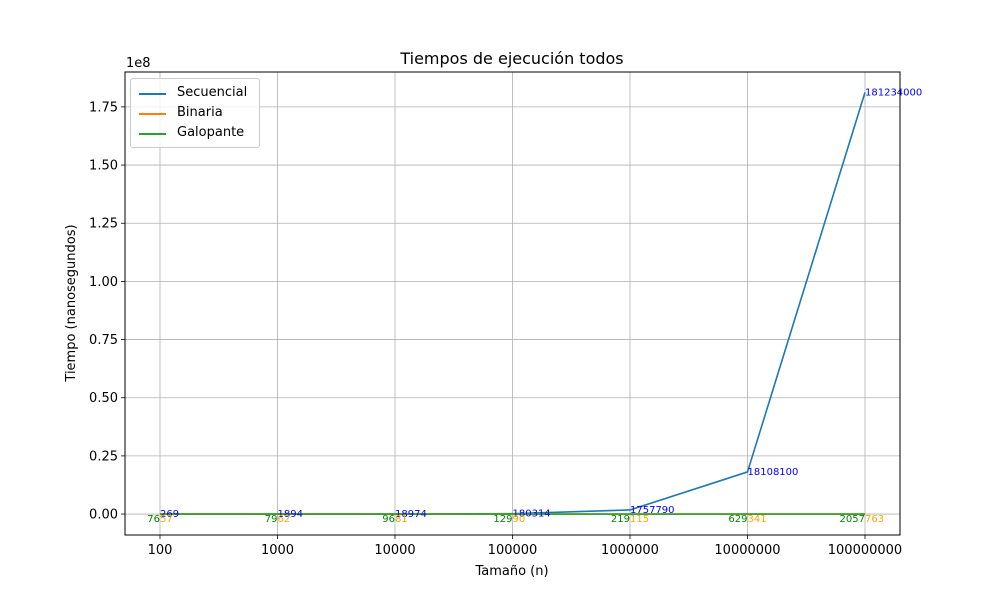 The image size is (1000, 600). I want to click on data-label-binaria: 81, so click(401, 519).